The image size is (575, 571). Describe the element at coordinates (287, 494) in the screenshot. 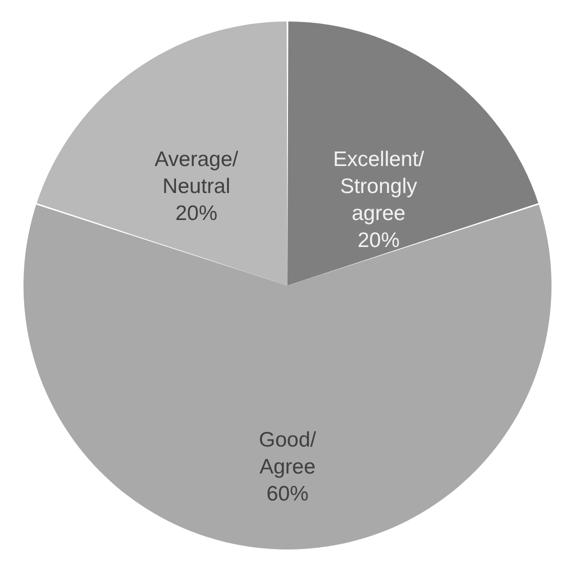

I see `data-label: 60%` at that location.